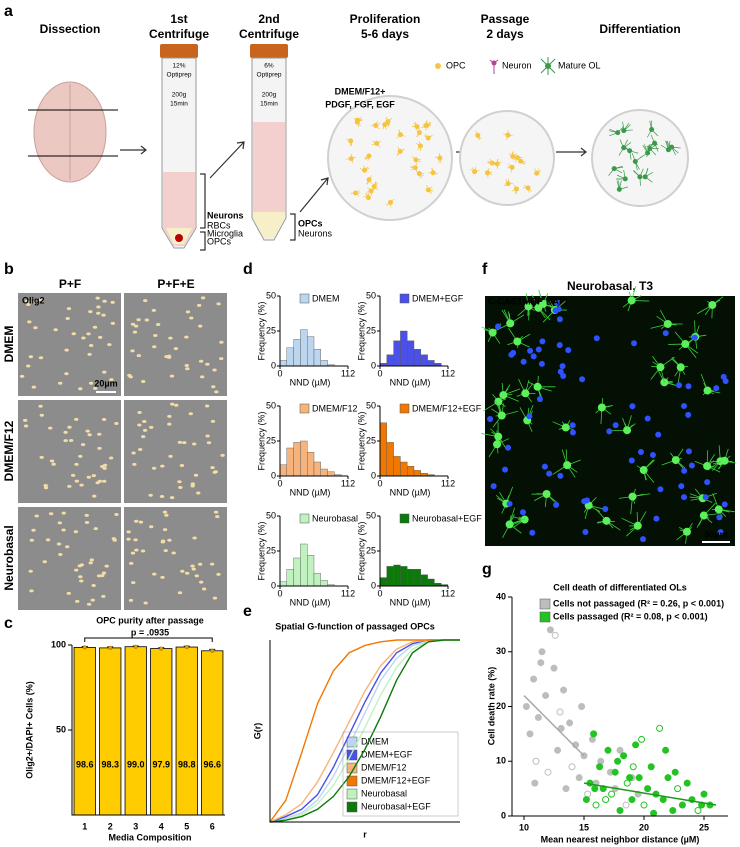 The image size is (740, 847). Describe the element at coordinates (175, 558) in the screenshot. I see `micrograph` at that location.